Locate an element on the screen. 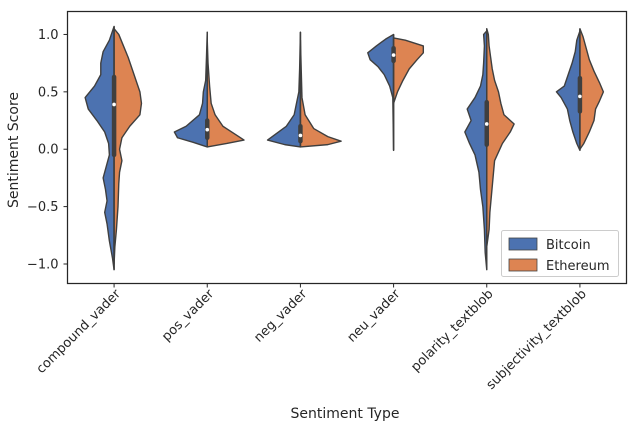 This screenshot has width=639, height=427. median-dot-neu_vader is located at coordinates (393, 55).